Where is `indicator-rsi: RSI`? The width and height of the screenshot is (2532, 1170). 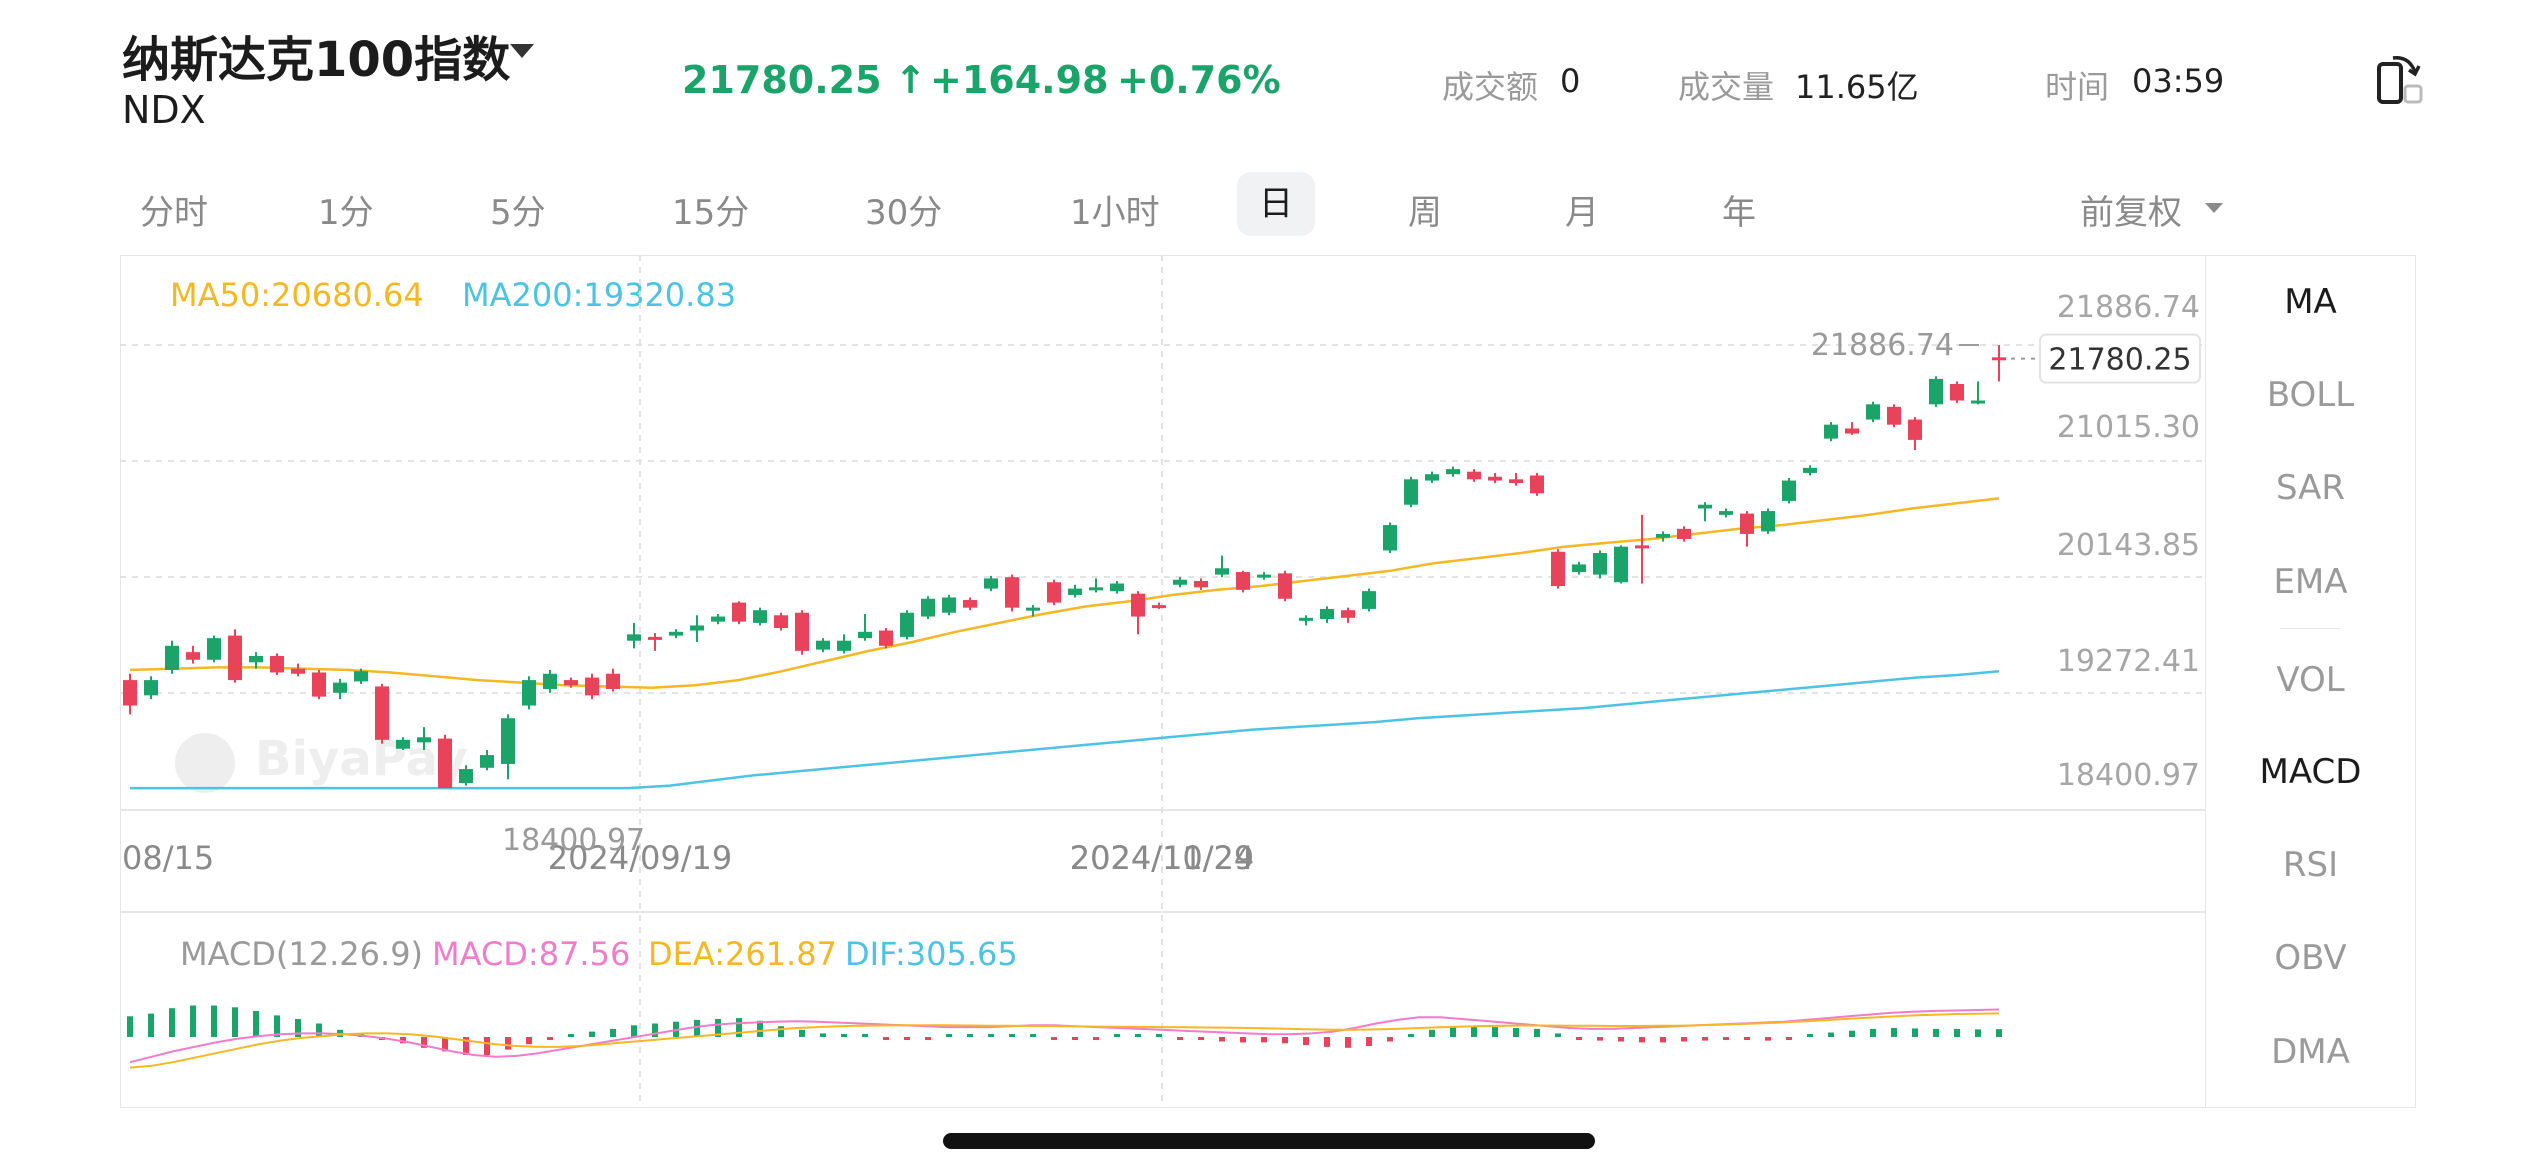 indicator-rsi: RSI is located at coordinates (2310, 865).